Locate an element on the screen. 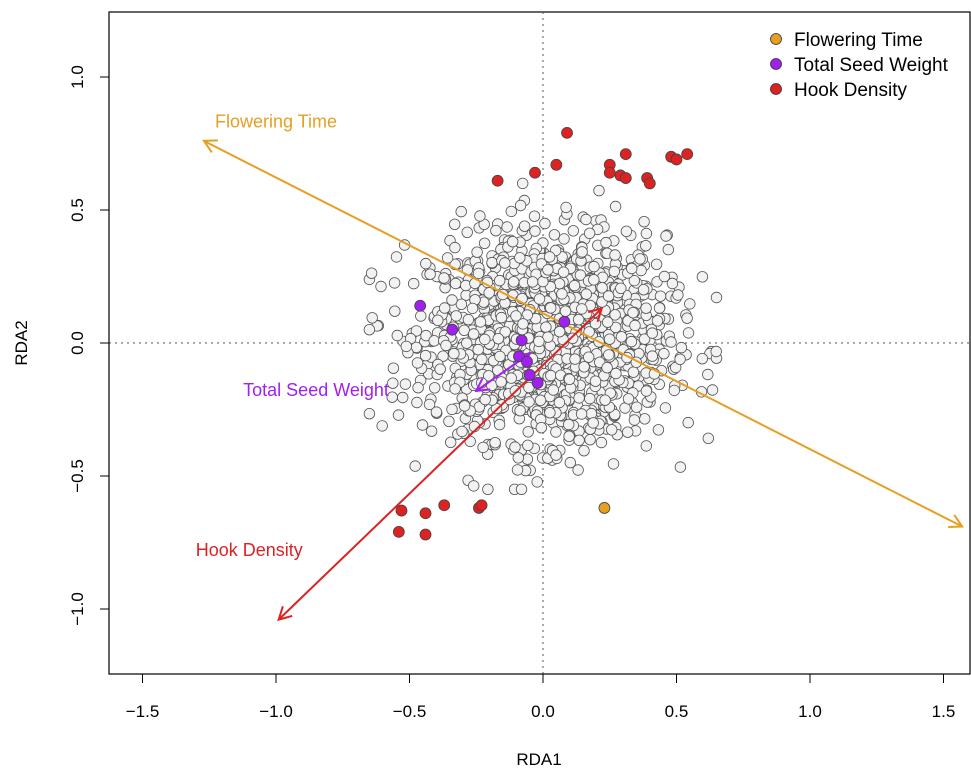 This screenshot has width=971, height=771. arrow-label-flowering-time: Flowering Time is located at coordinates (276, 122).